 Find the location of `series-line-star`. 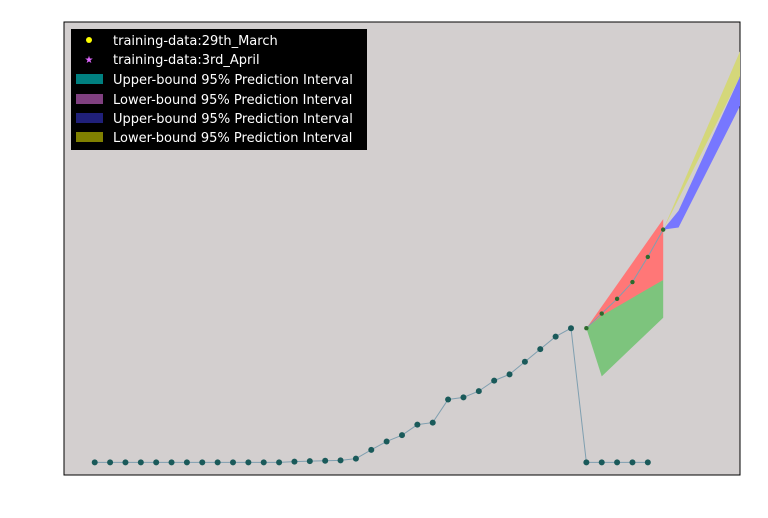

series-line-star is located at coordinates (625, 279).